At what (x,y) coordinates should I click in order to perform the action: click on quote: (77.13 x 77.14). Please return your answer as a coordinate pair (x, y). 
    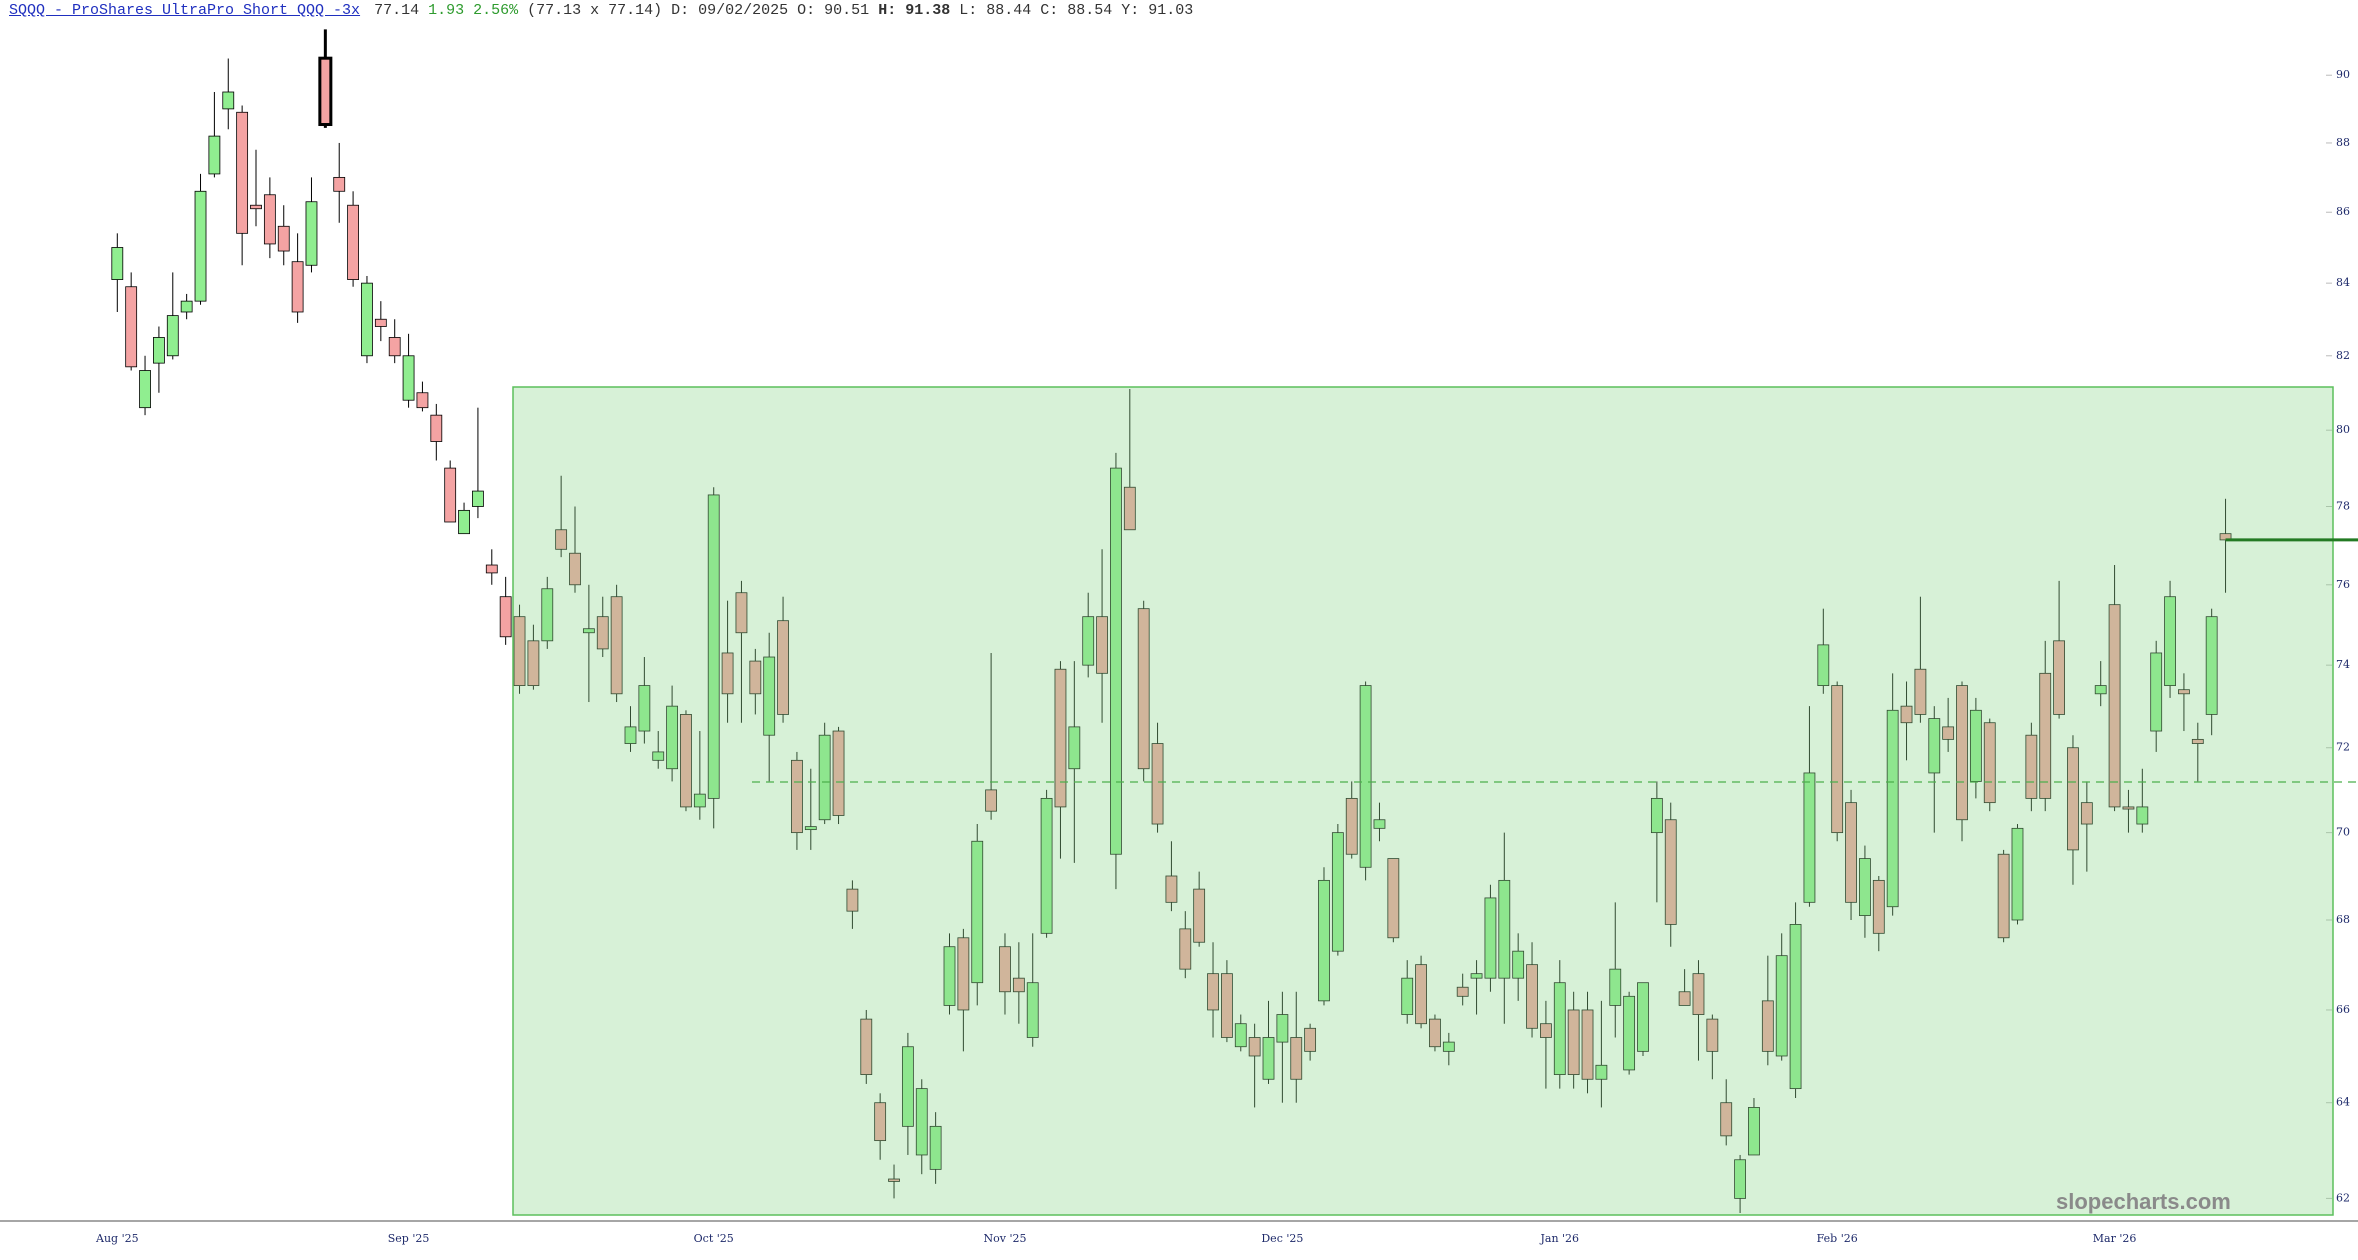
    Looking at the image, I should click on (595, 10).